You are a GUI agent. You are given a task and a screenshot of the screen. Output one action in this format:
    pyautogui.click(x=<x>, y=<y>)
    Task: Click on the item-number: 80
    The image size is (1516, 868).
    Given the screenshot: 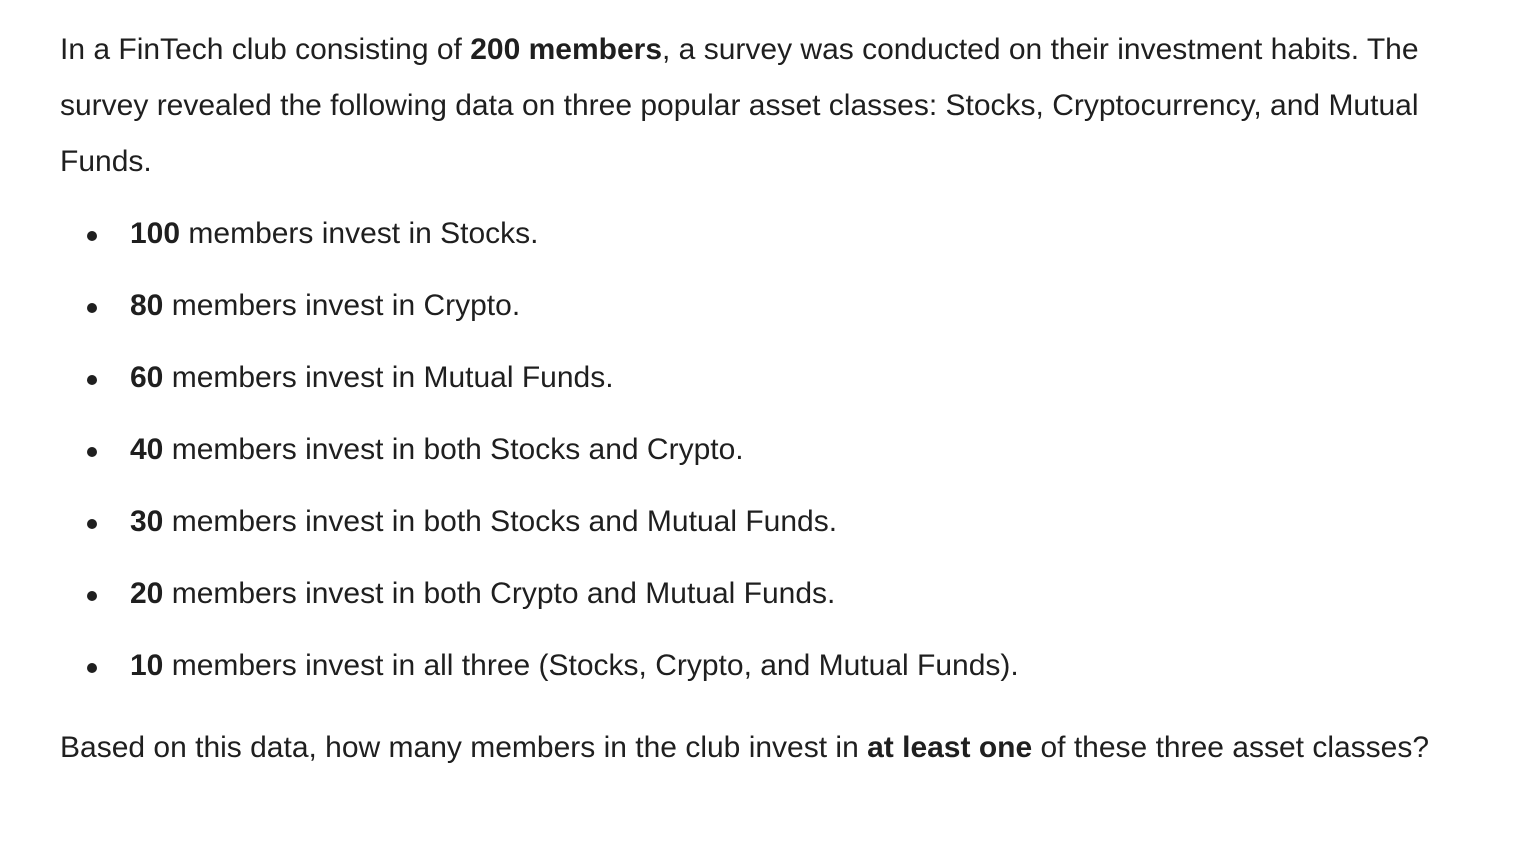 What is the action you would take?
    pyautogui.click(x=147, y=305)
    